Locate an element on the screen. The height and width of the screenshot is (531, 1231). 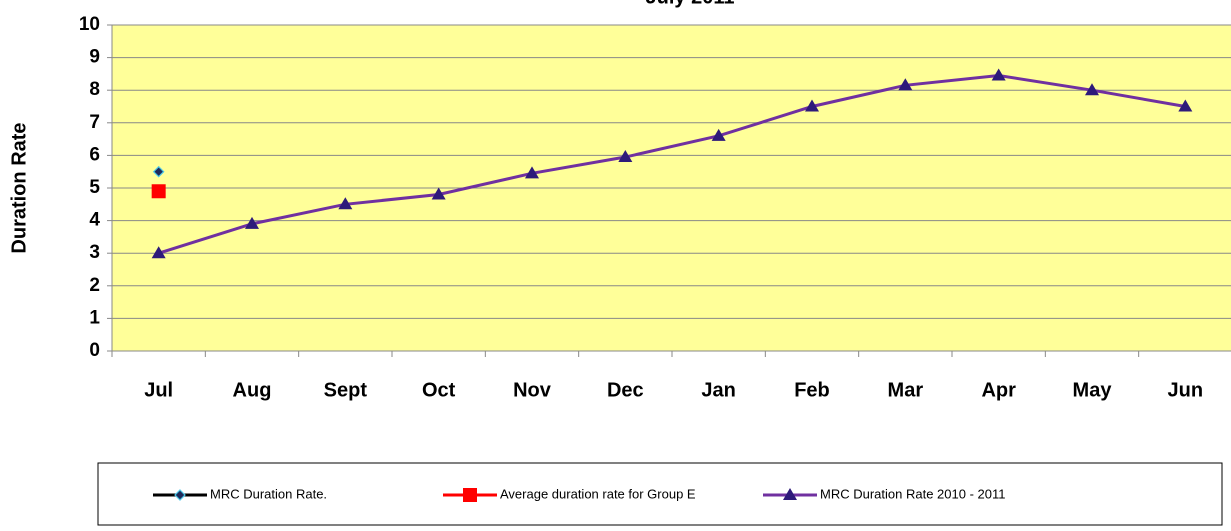
legend-label: Average duration rate for Group E is located at coordinates (598, 493).